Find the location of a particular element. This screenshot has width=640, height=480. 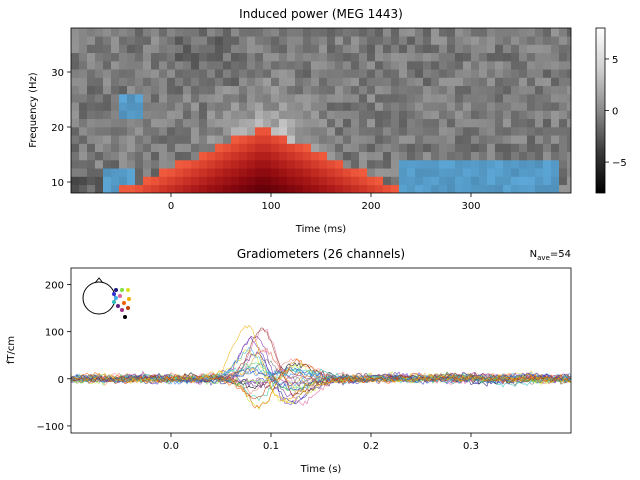

tfr-xtick-label: 300 is located at coordinates (470, 206).